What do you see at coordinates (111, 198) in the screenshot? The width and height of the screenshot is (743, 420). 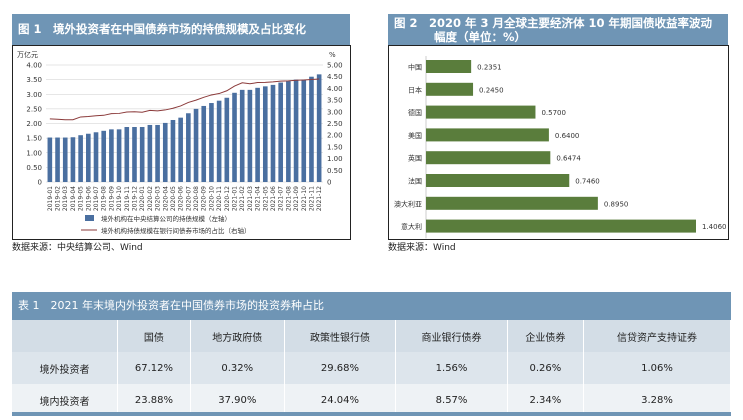 I see `x-tick-label: 2019-09` at bounding box center [111, 198].